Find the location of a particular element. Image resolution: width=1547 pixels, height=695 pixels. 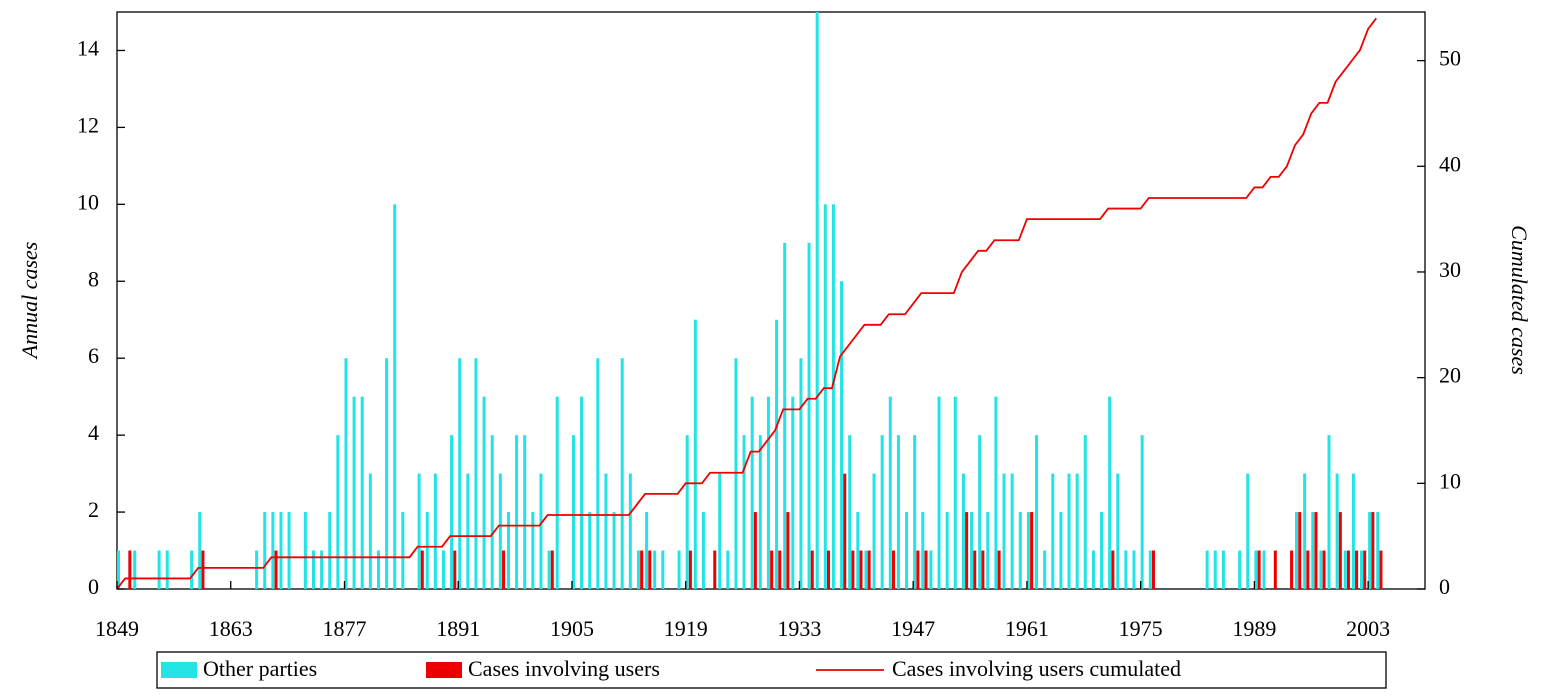

y2-tick-label: 40 is located at coordinates (1450, 163).